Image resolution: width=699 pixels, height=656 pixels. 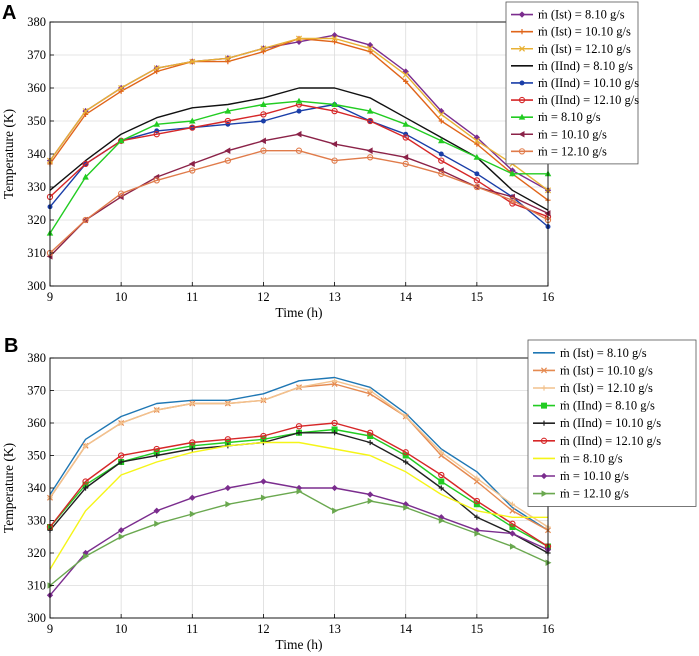 I want to click on panel-a-ytick-label: 380, so click(x=36, y=22).